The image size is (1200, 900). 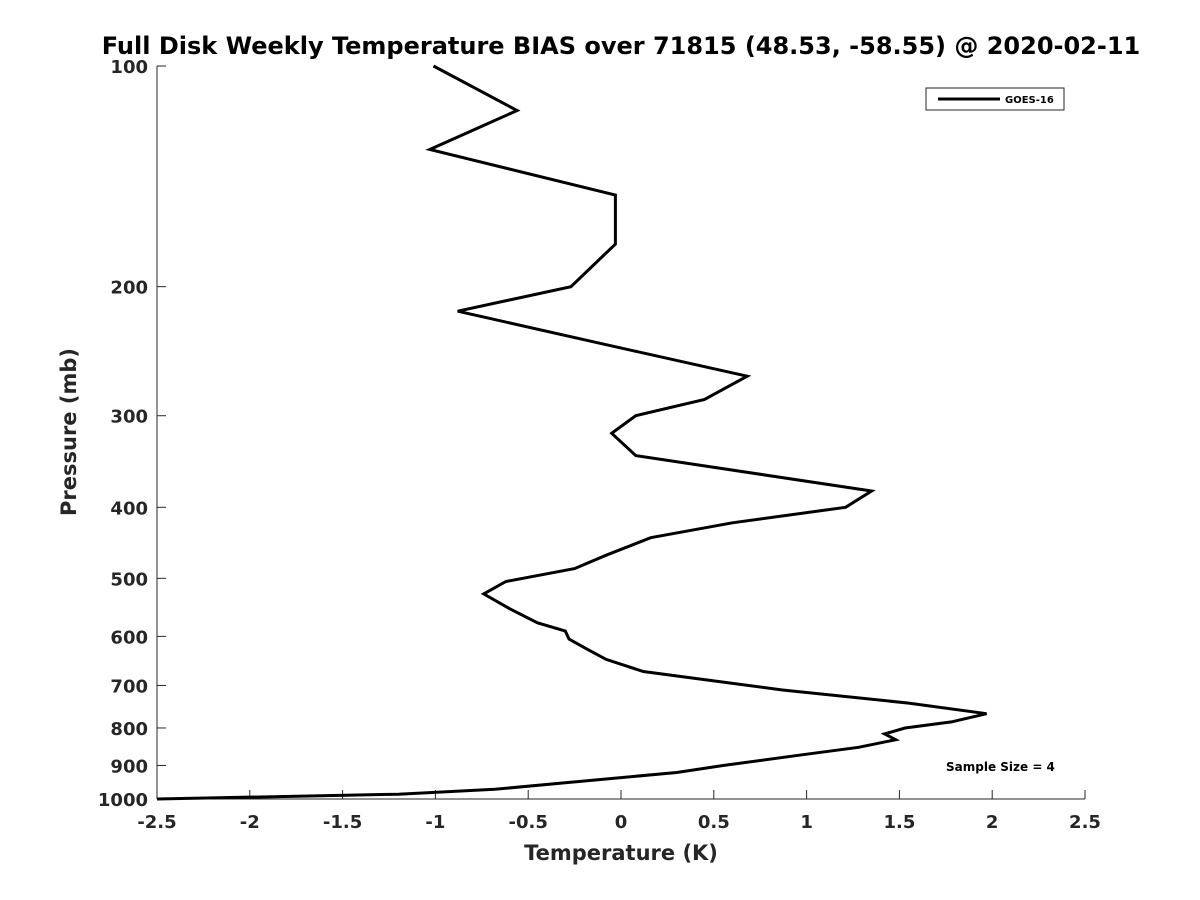 I want to click on y-tick-label: 400, so click(x=129, y=508).